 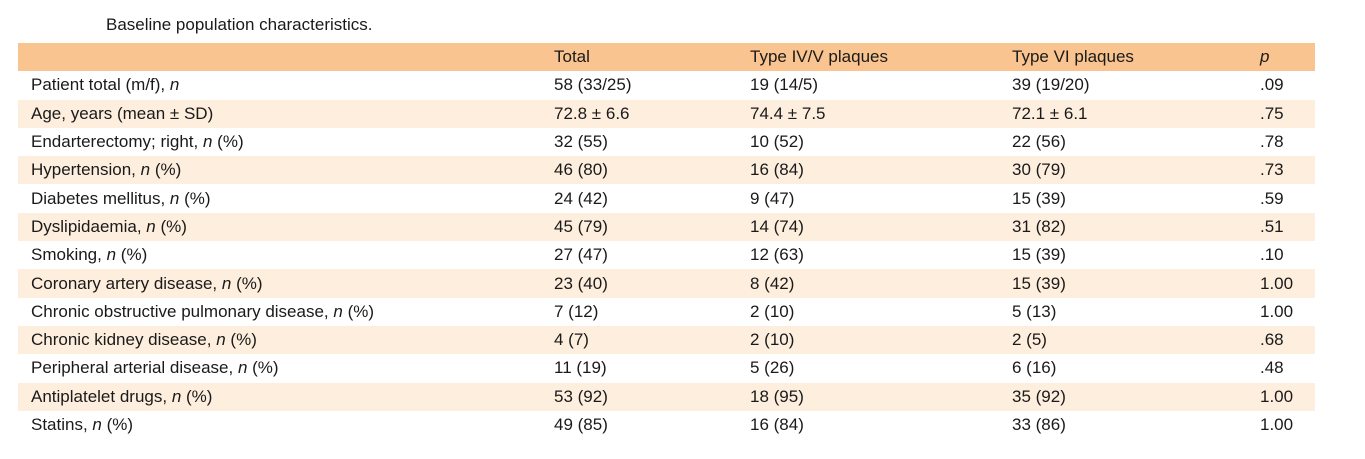 I want to click on cell-p: .78, so click(x=1272, y=142).